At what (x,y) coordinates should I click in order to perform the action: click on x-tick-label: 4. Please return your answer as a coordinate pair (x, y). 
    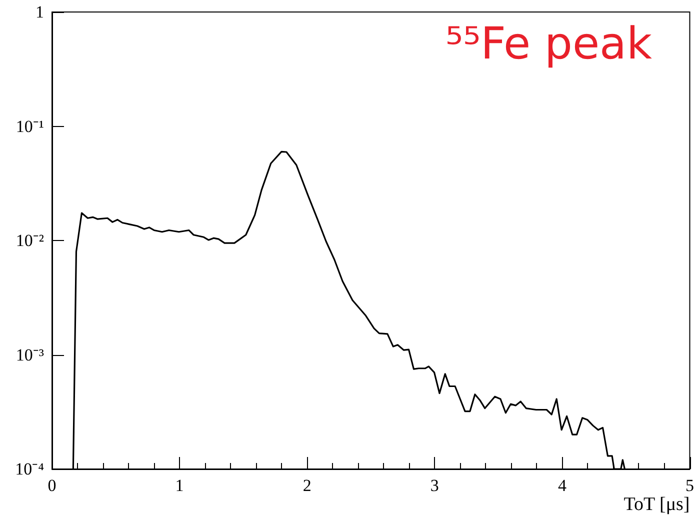
    Looking at the image, I should click on (562, 485).